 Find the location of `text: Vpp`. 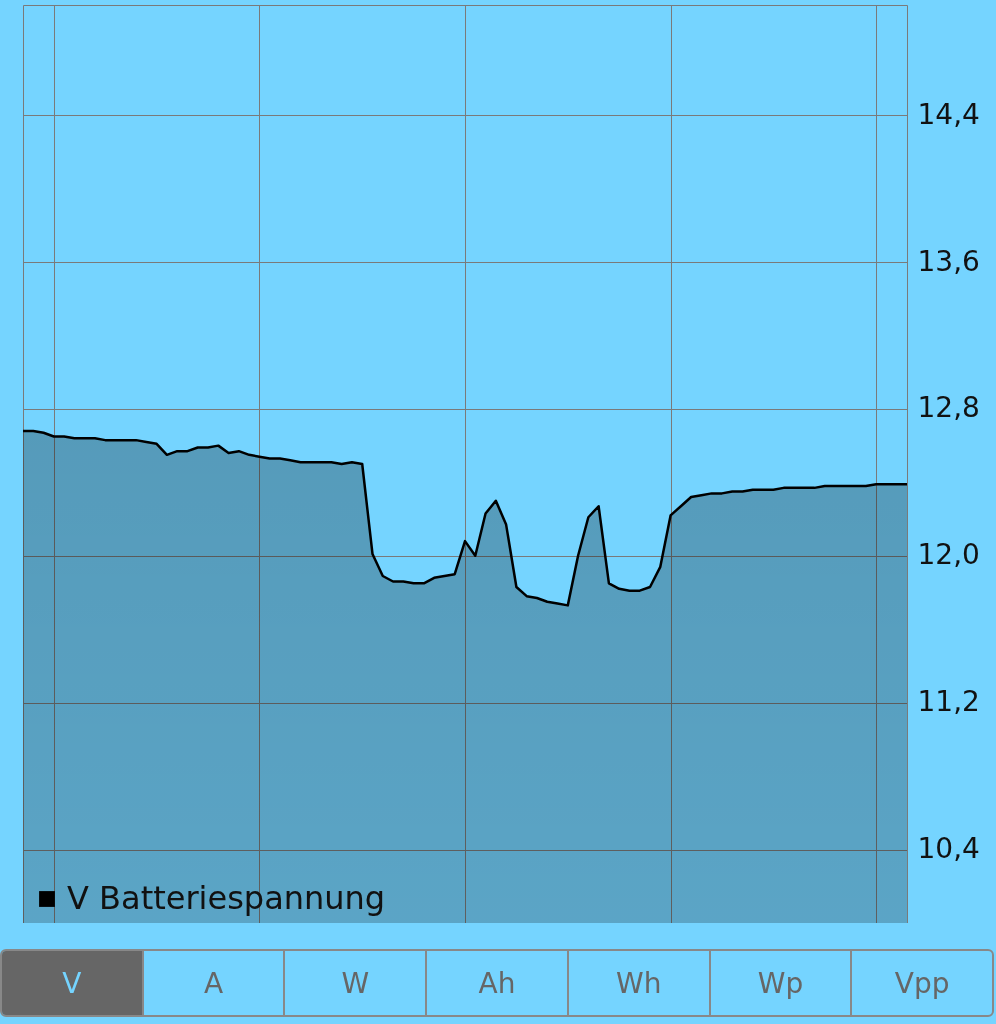

text: Vpp is located at coordinates (921, 983).